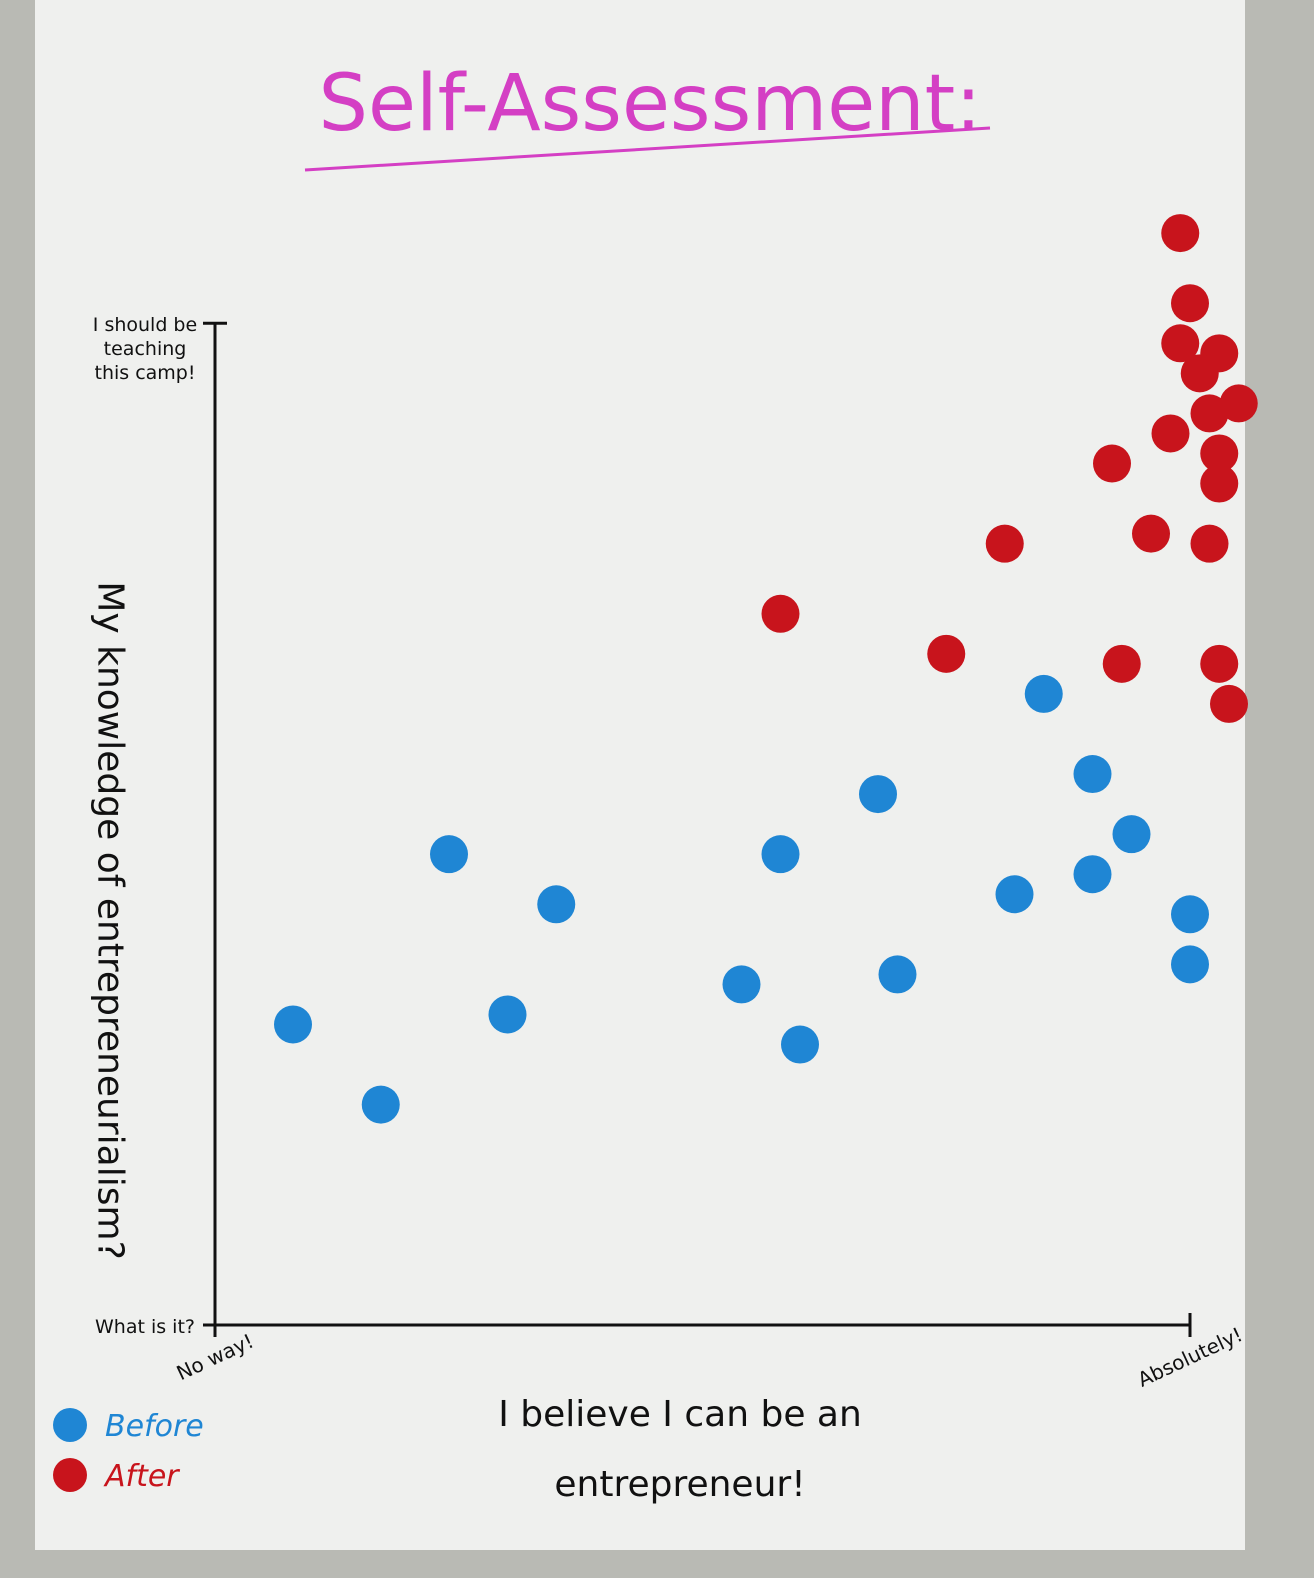  What do you see at coordinates (154, 1426) in the screenshot?
I see `legend-label: Before` at bounding box center [154, 1426].